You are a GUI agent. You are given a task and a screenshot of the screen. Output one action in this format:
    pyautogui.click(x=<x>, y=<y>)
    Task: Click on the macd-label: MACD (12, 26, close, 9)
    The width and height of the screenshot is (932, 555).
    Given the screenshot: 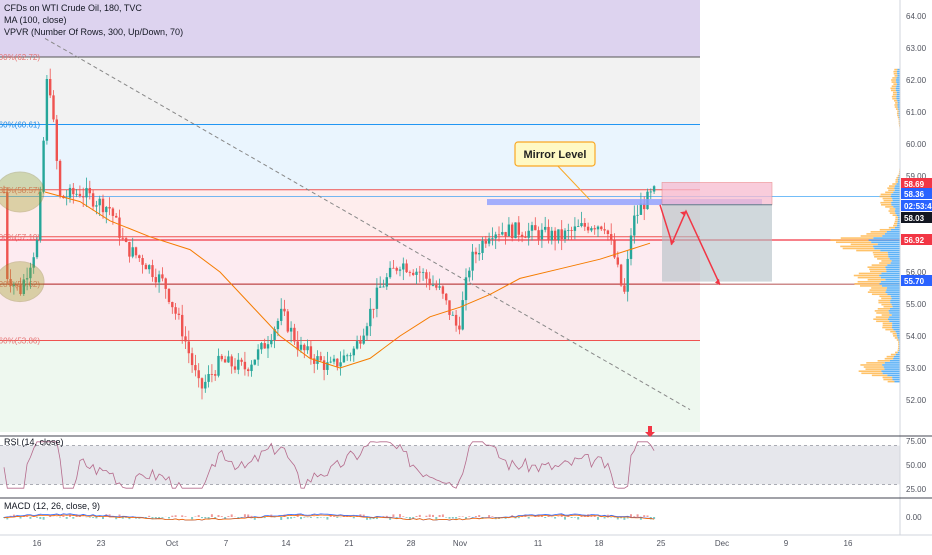 What is the action you would take?
    pyautogui.click(x=52, y=506)
    